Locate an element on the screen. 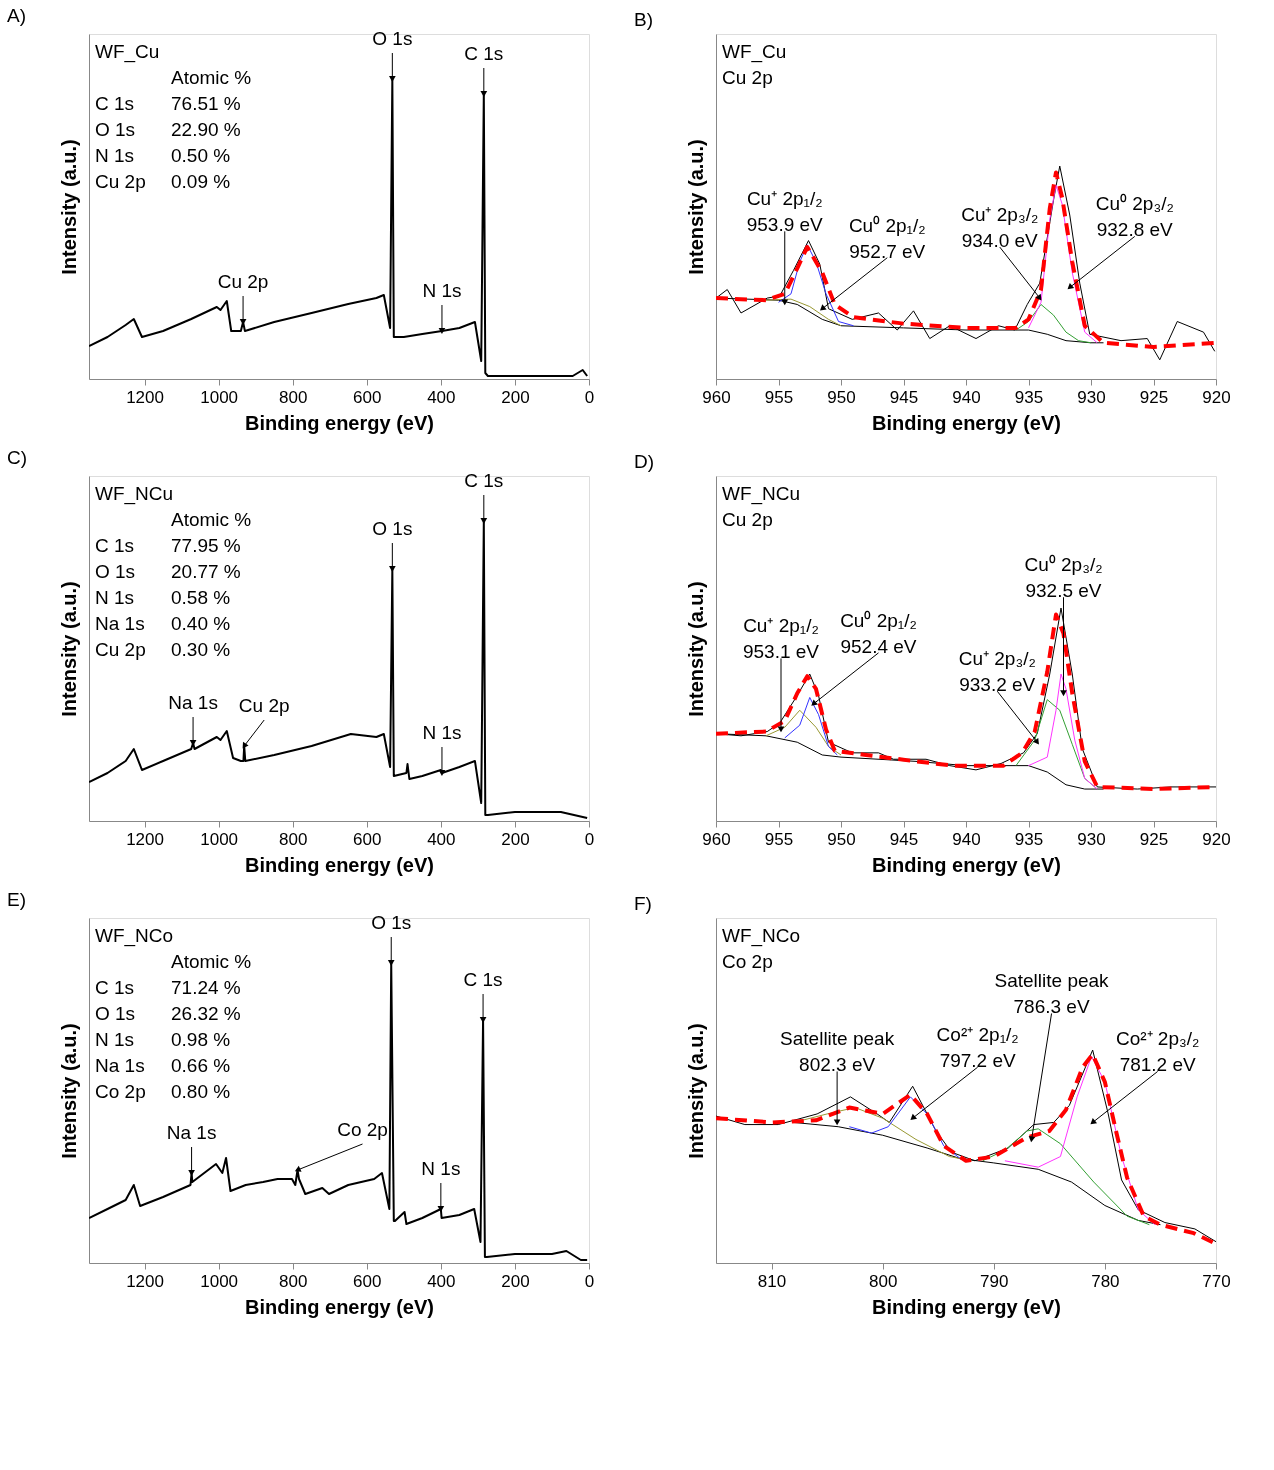  annotation: Cu⁰ 2p₃/₂ 932.5 eV is located at coordinates (1063, 578).